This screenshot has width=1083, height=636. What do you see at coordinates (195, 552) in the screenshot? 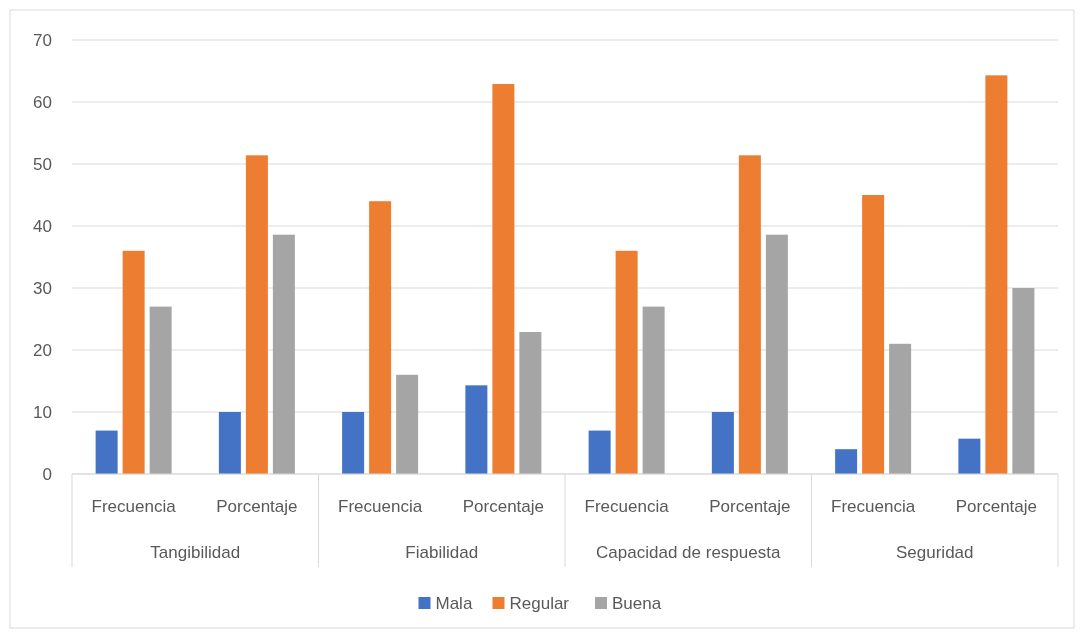
I see `text: Tangibilidad` at bounding box center [195, 552].